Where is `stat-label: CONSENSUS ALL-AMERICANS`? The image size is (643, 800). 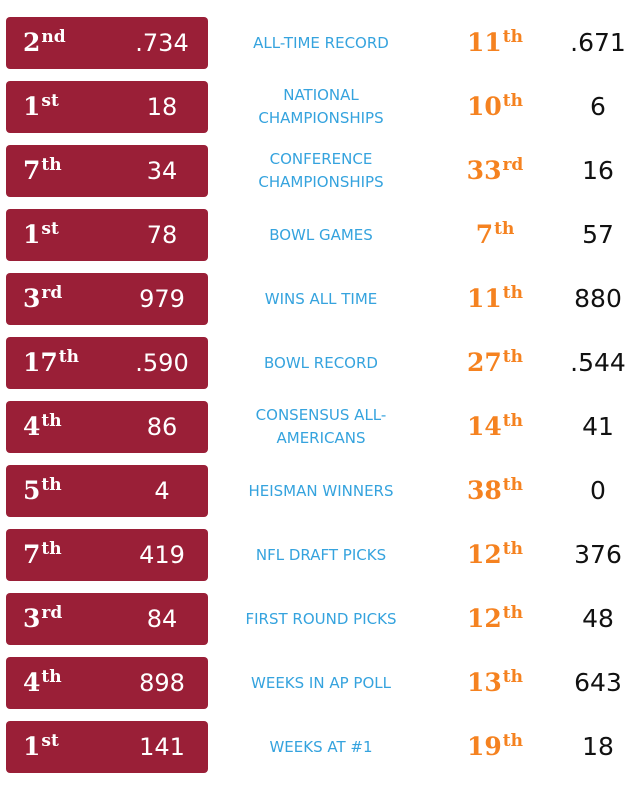
stat-label: CONSENSUS ALL-AMERICANS is located at coordinates (321, 426).